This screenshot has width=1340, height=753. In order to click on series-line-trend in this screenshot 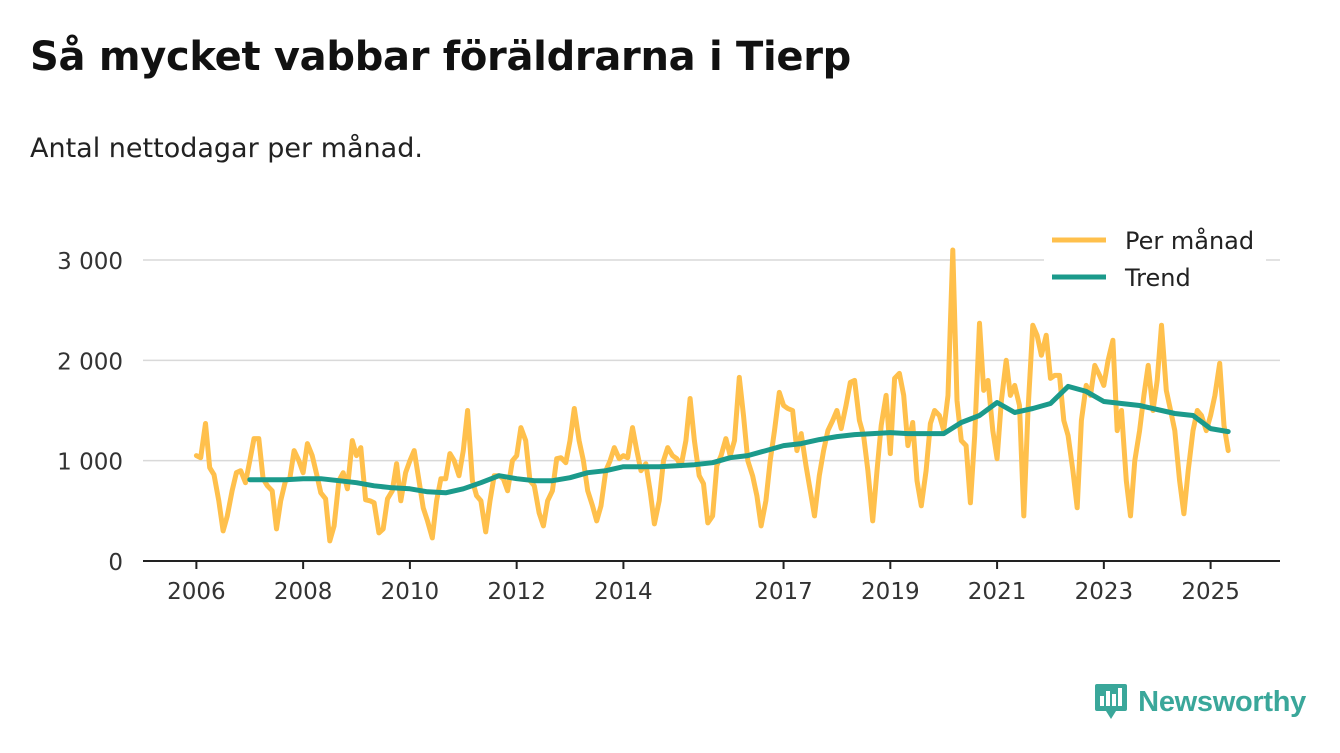, I will do `click(739, 439)`.